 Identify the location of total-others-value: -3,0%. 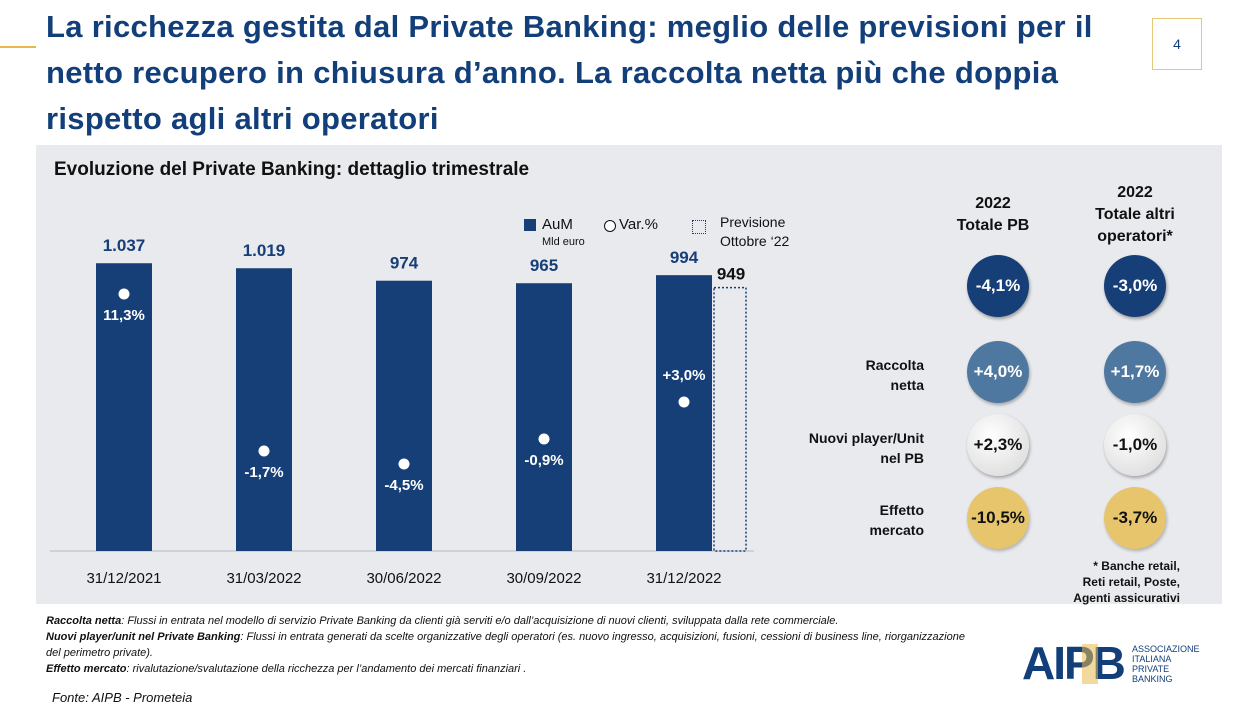
(1135, 286).